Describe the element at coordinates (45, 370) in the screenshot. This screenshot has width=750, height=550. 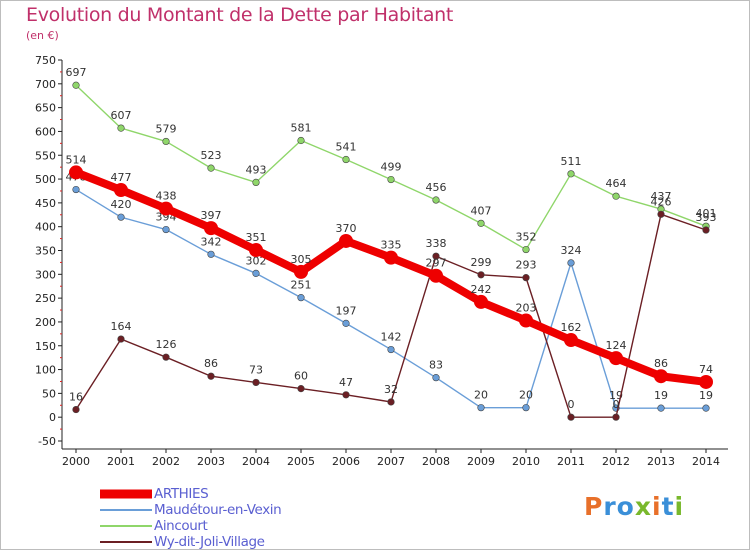
I see `y-tick-label: 100` at that location.